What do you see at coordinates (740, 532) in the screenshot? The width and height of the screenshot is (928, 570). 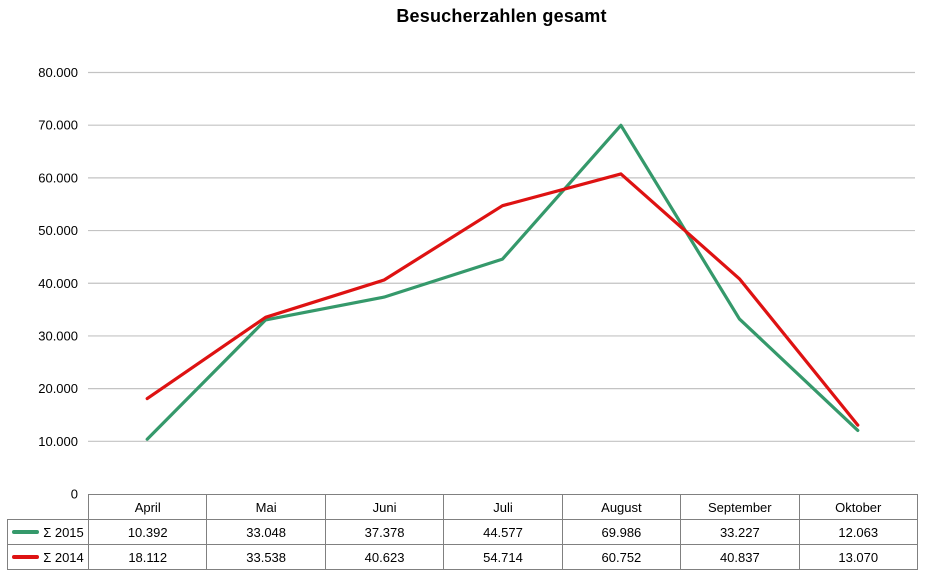 I see `table-value-cell: 33.227` at bounding box center [740, 532].